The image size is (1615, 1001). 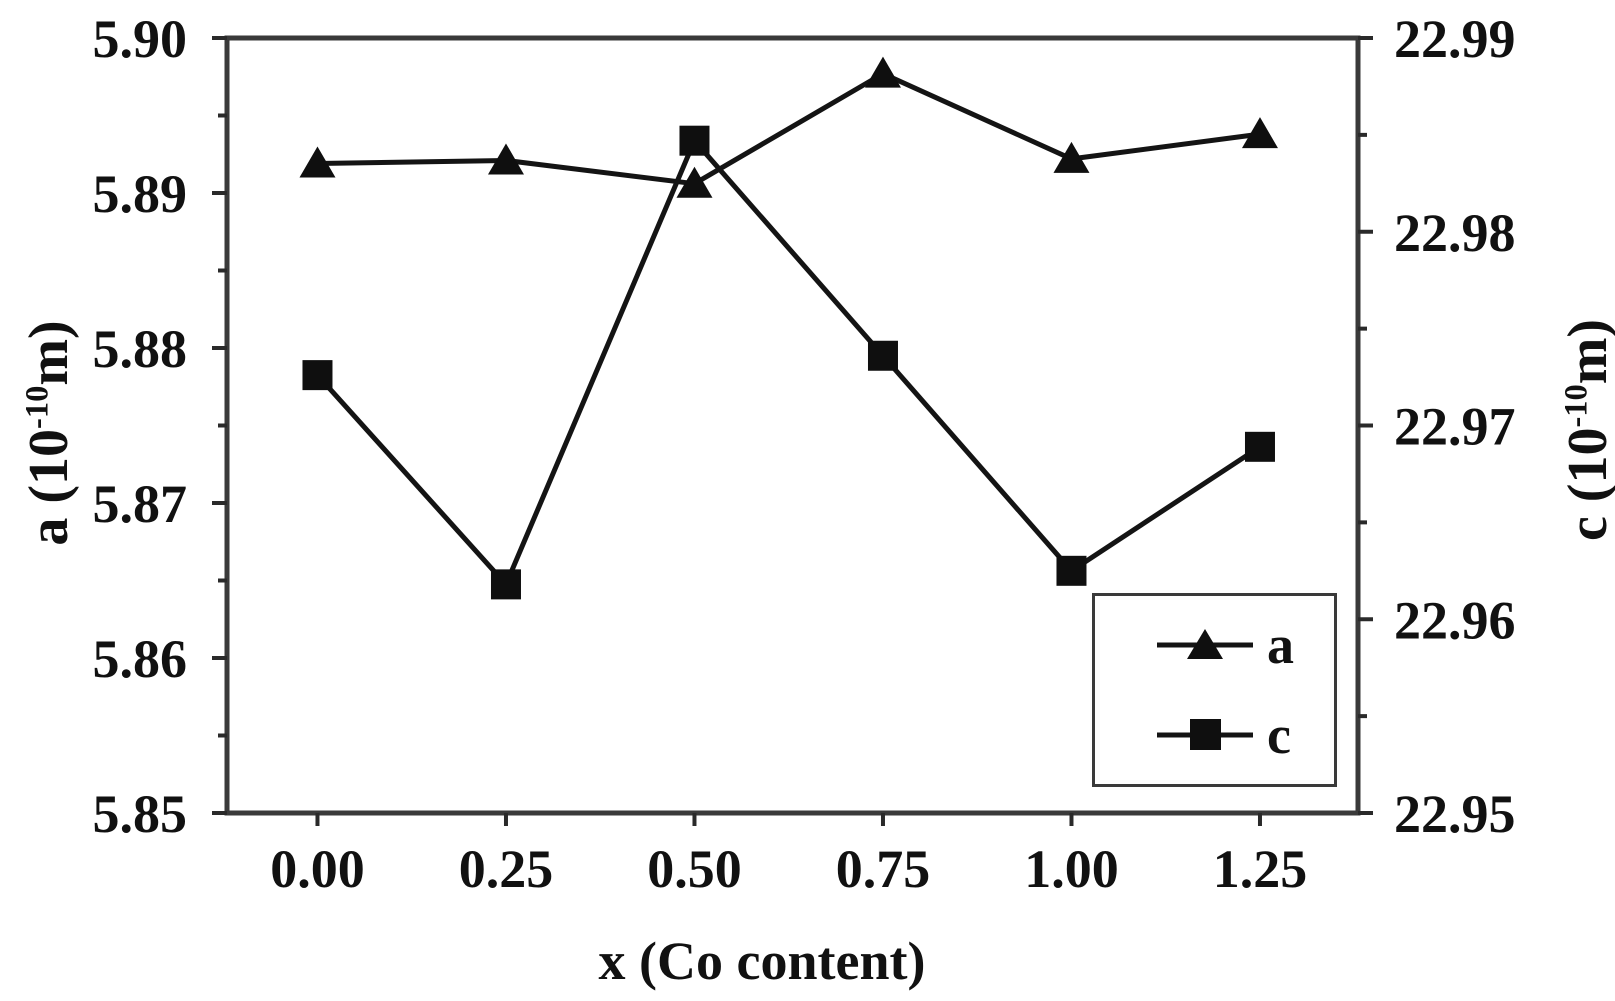 What do you see at coordinates (1586, 351) in the screenshot?
I see `right-axis-title-suffix: m)` at bounding box center [1586, 351].